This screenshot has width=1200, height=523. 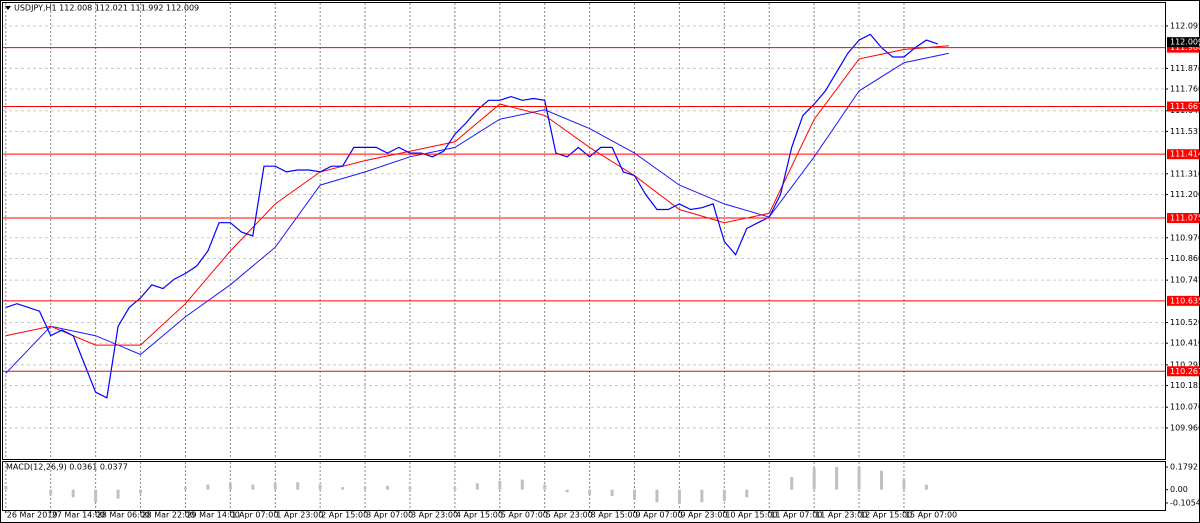 I want to click on y-tick-label: 112.095, so click(x=1185, y=25).